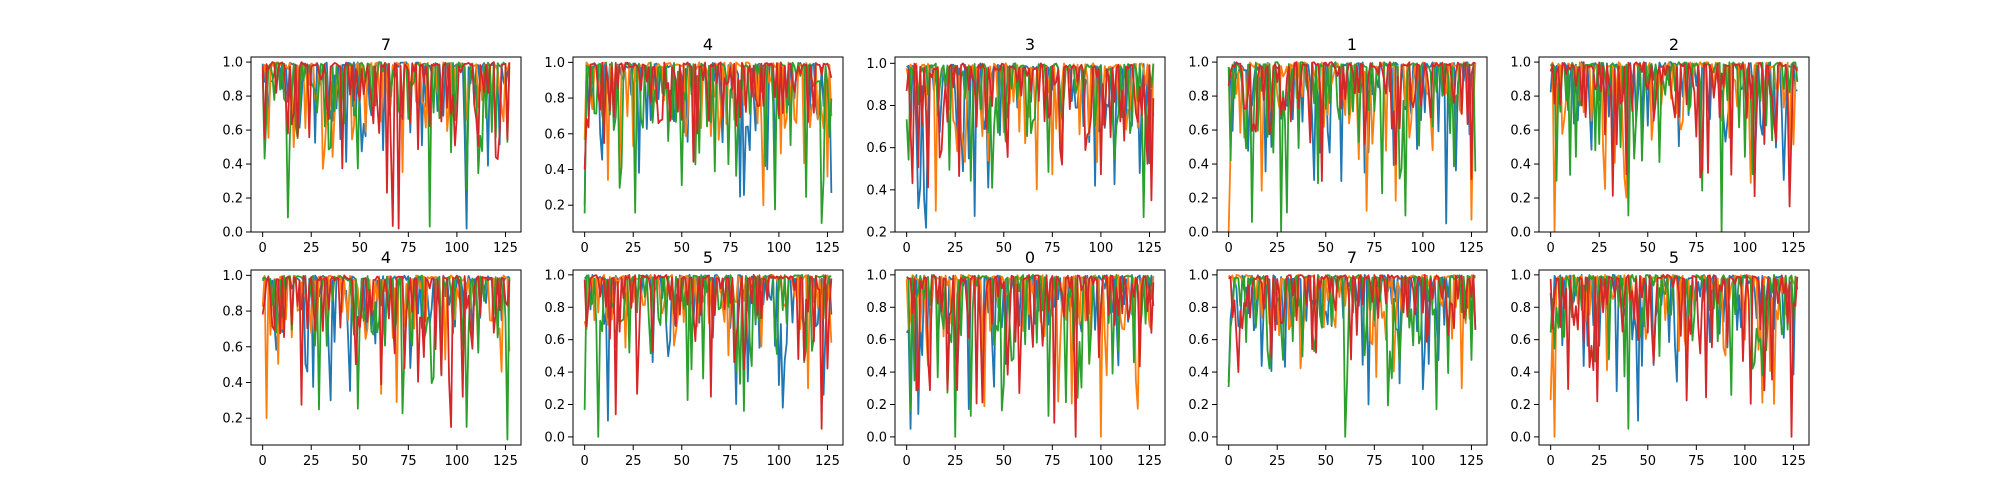  What do you see at coordinates (708, 44) in the screenshot?
I see `panel-title: 4` at bounding box center [708, 44].